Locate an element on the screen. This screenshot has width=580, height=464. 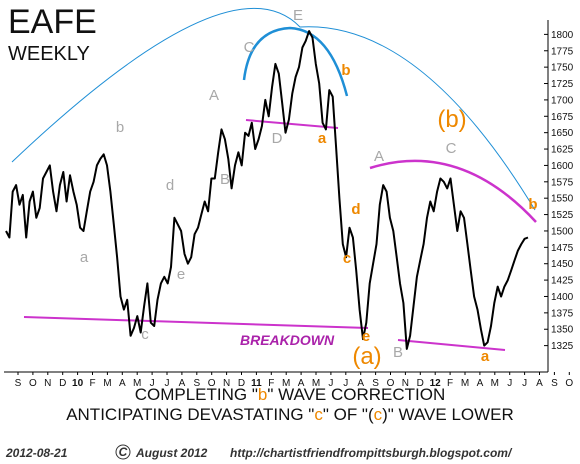
copyright-circle-icon is located at coordinates (123, 452).